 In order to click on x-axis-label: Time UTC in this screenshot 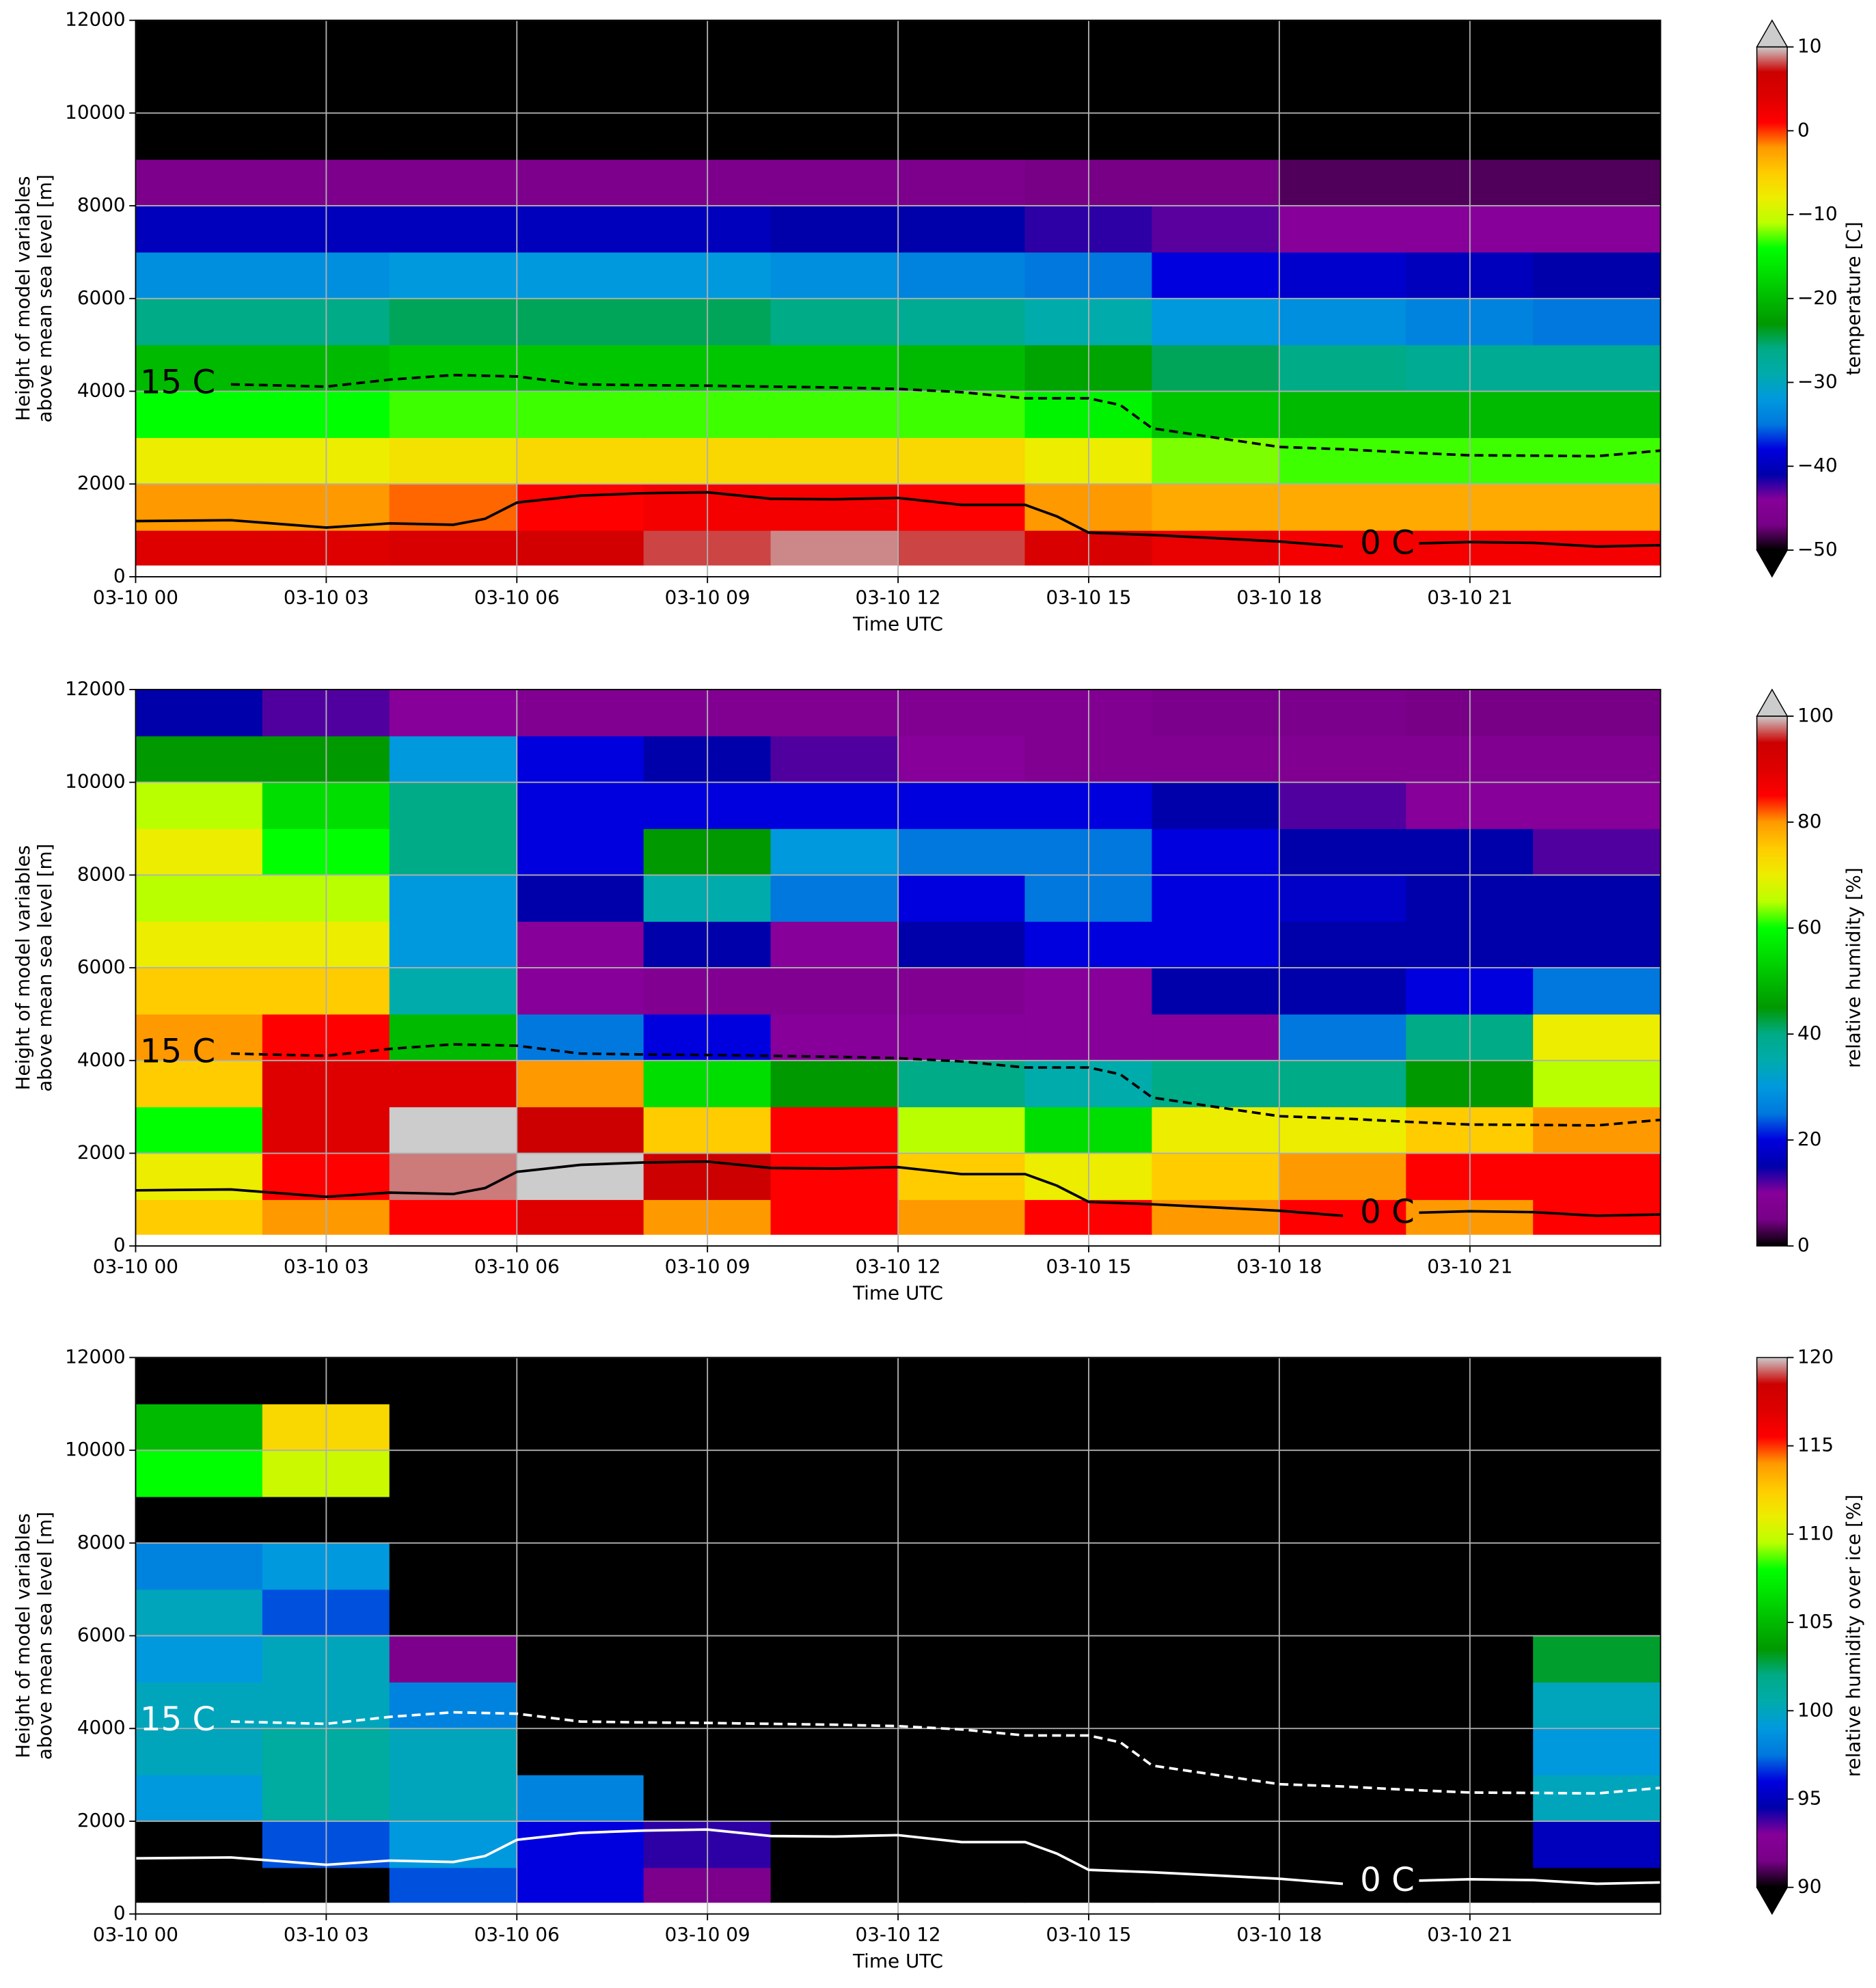, I will do `click(897, 1961)`.